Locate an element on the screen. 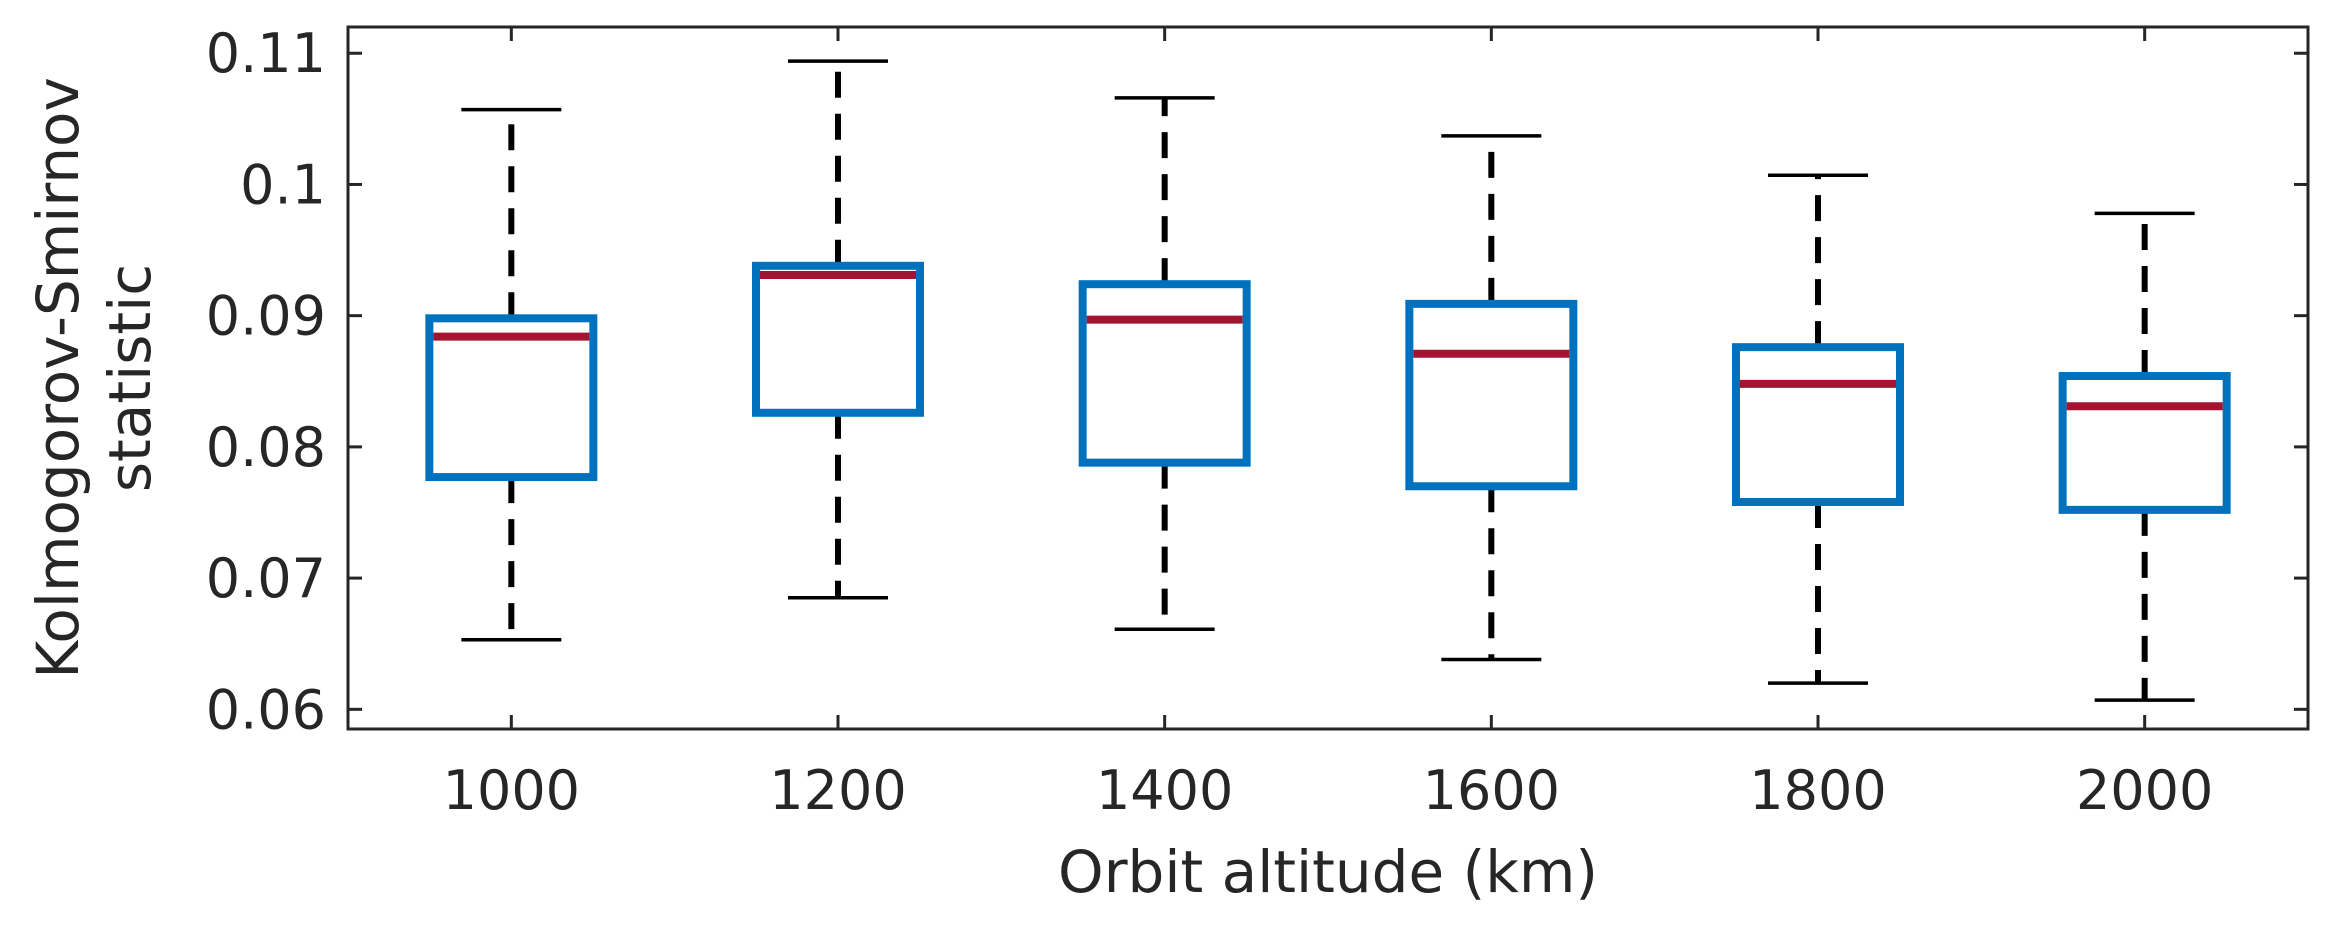  y-tick-label: 0.09 is located at coordinates (266, 316).